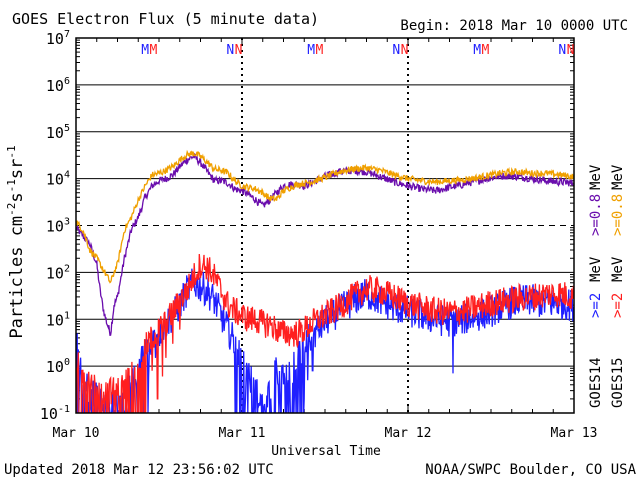  I want to click on credit: NOAA/SWPC Boulder, CO USA, so click(530, 470).